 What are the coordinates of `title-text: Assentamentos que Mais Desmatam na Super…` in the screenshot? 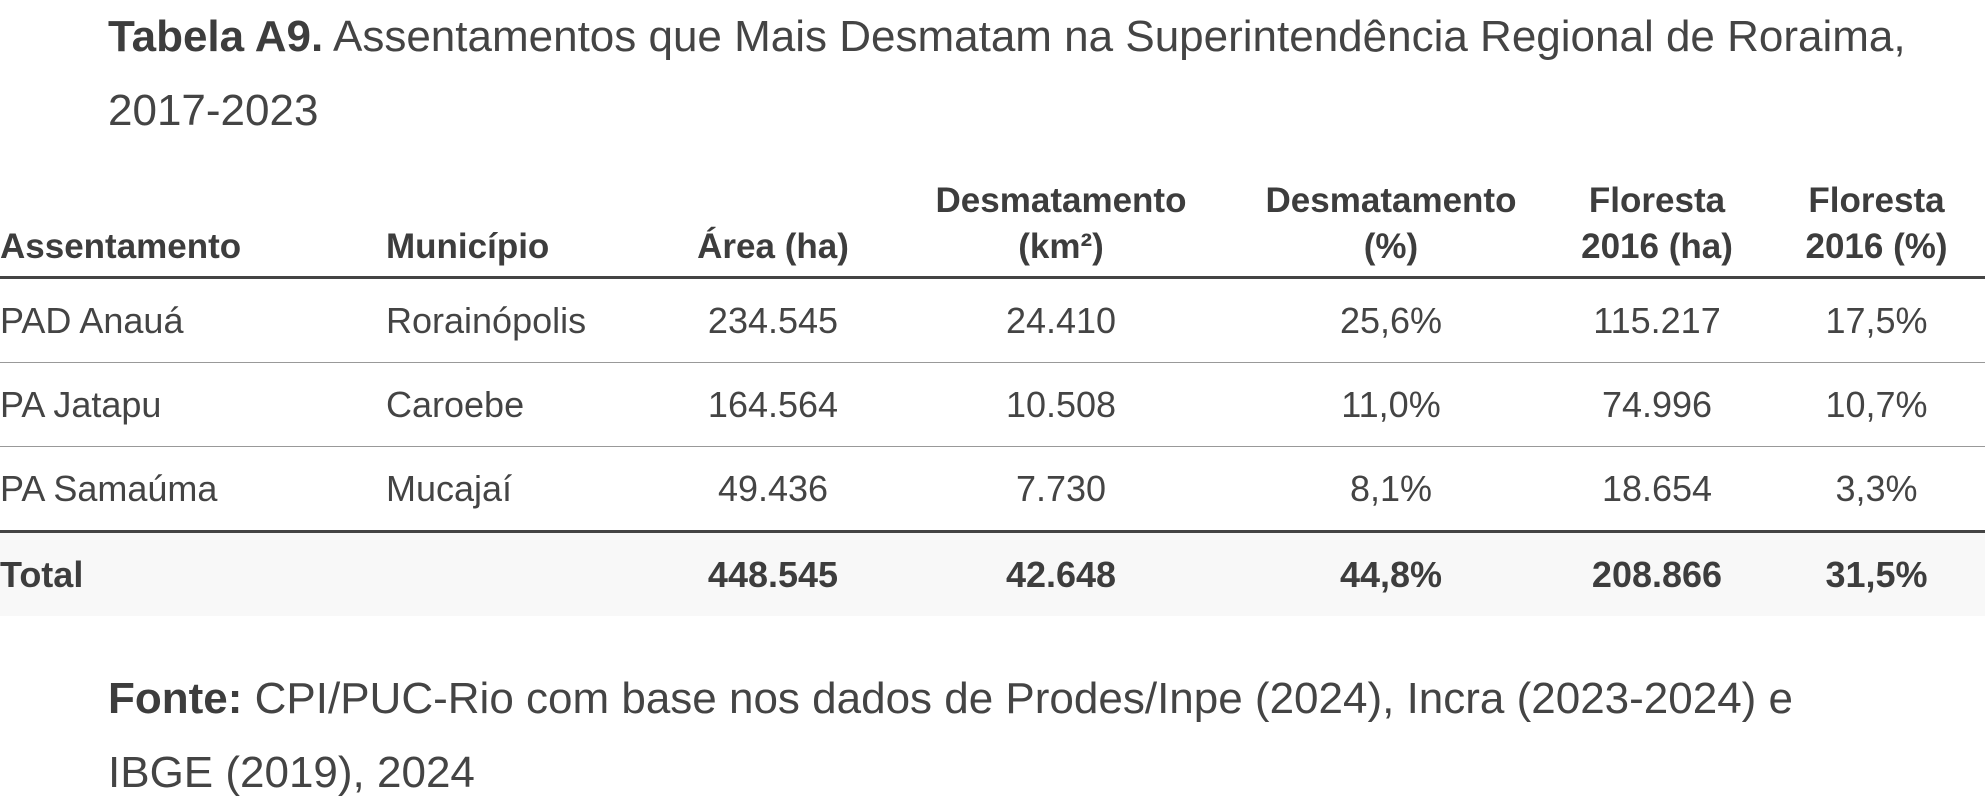 It's located at (1007, 73).